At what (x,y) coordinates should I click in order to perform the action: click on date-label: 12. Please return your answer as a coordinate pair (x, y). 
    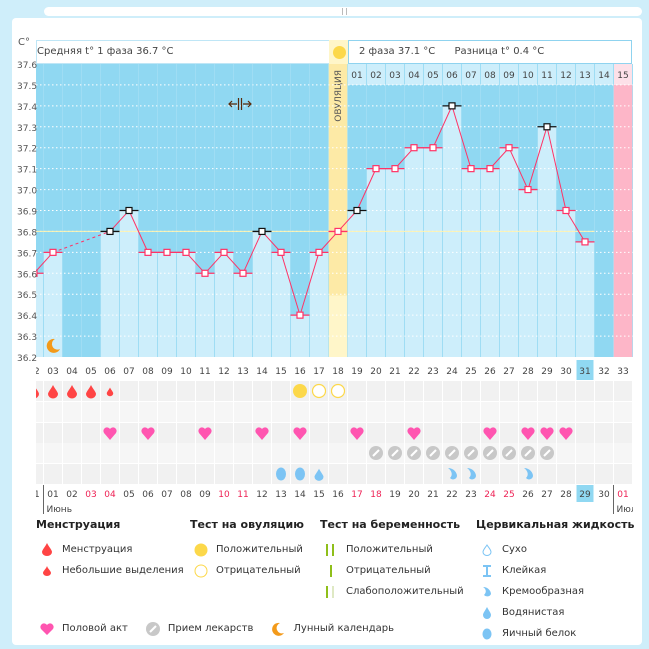
    Looking at the image, I should click on (261, 495).